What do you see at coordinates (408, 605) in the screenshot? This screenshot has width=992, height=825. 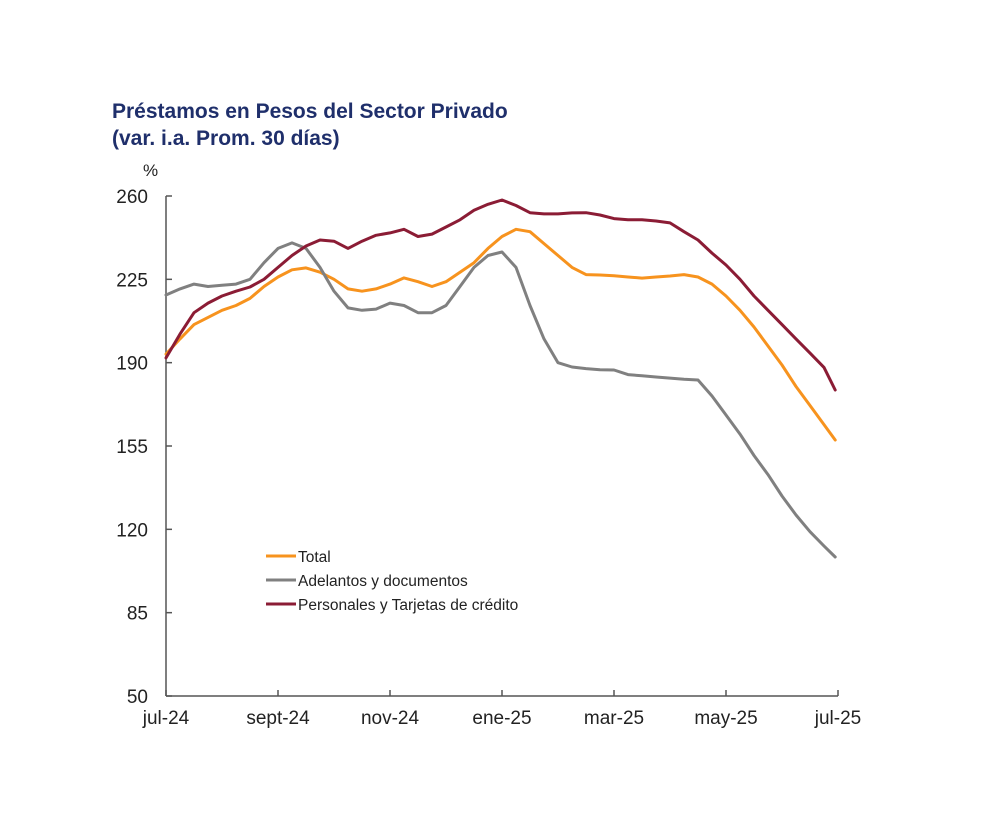 I see `legend-label: Personales y Tarjetas de crédito` at bounding box center [408, 605].